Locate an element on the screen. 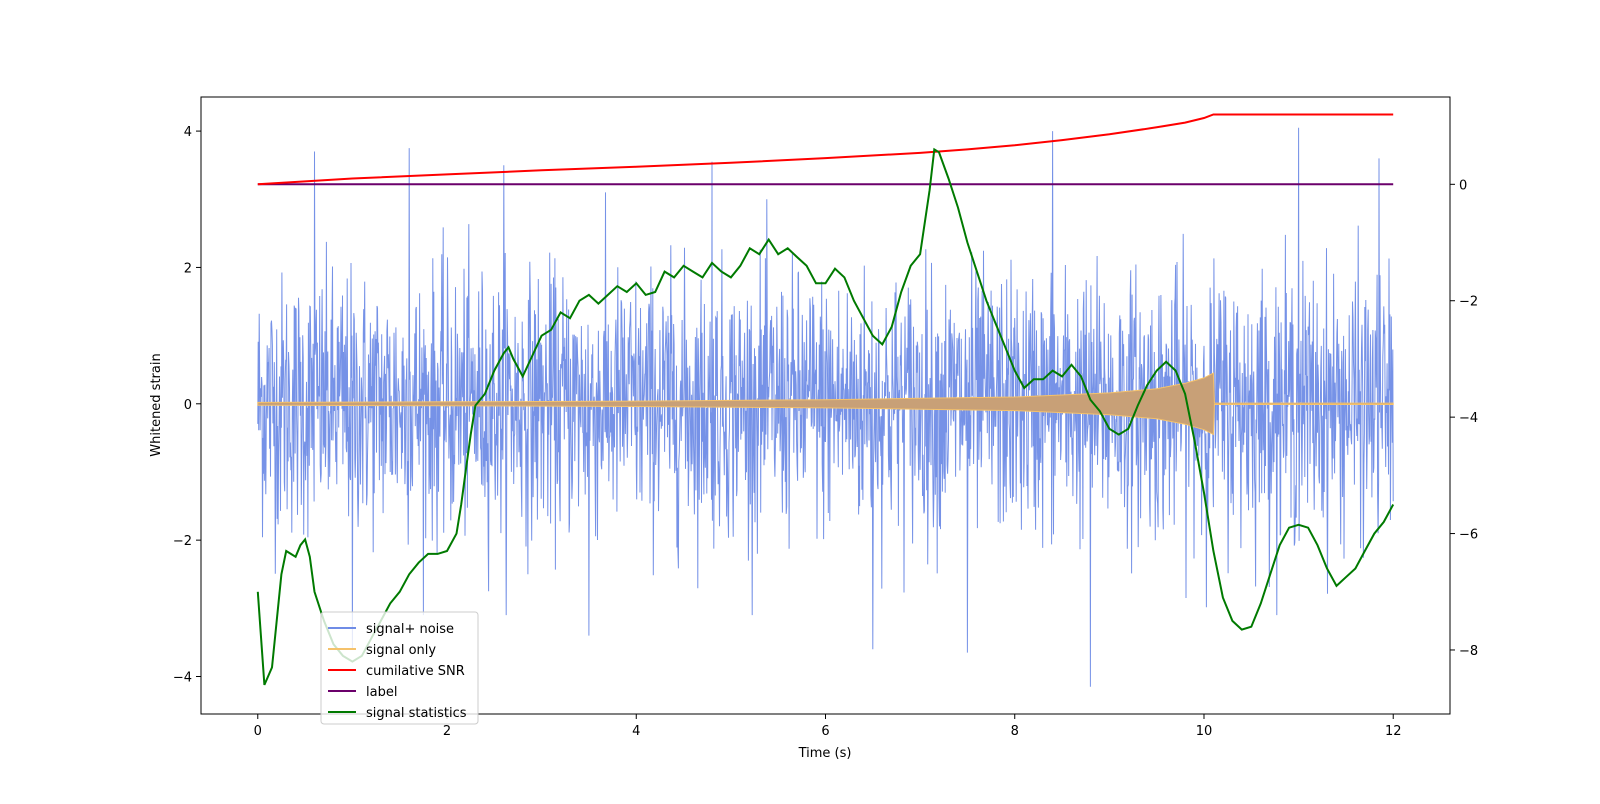  x-tick-label: 4 is located at coordinates (636, 731).